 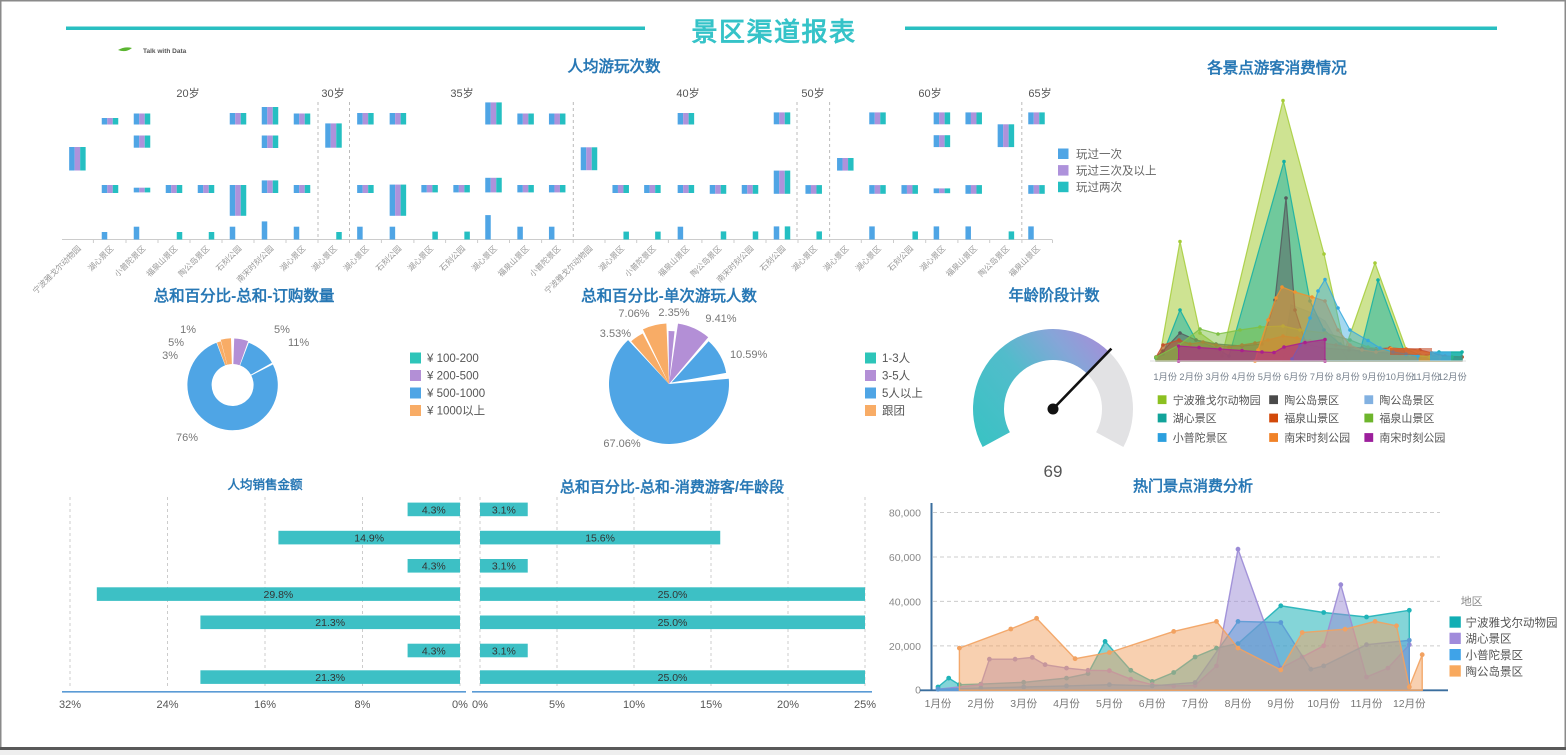 What do you see at coordinates (332, 93) in the screenshot?
I see `svg-text: 30岁` at bounding box center [332, 93].